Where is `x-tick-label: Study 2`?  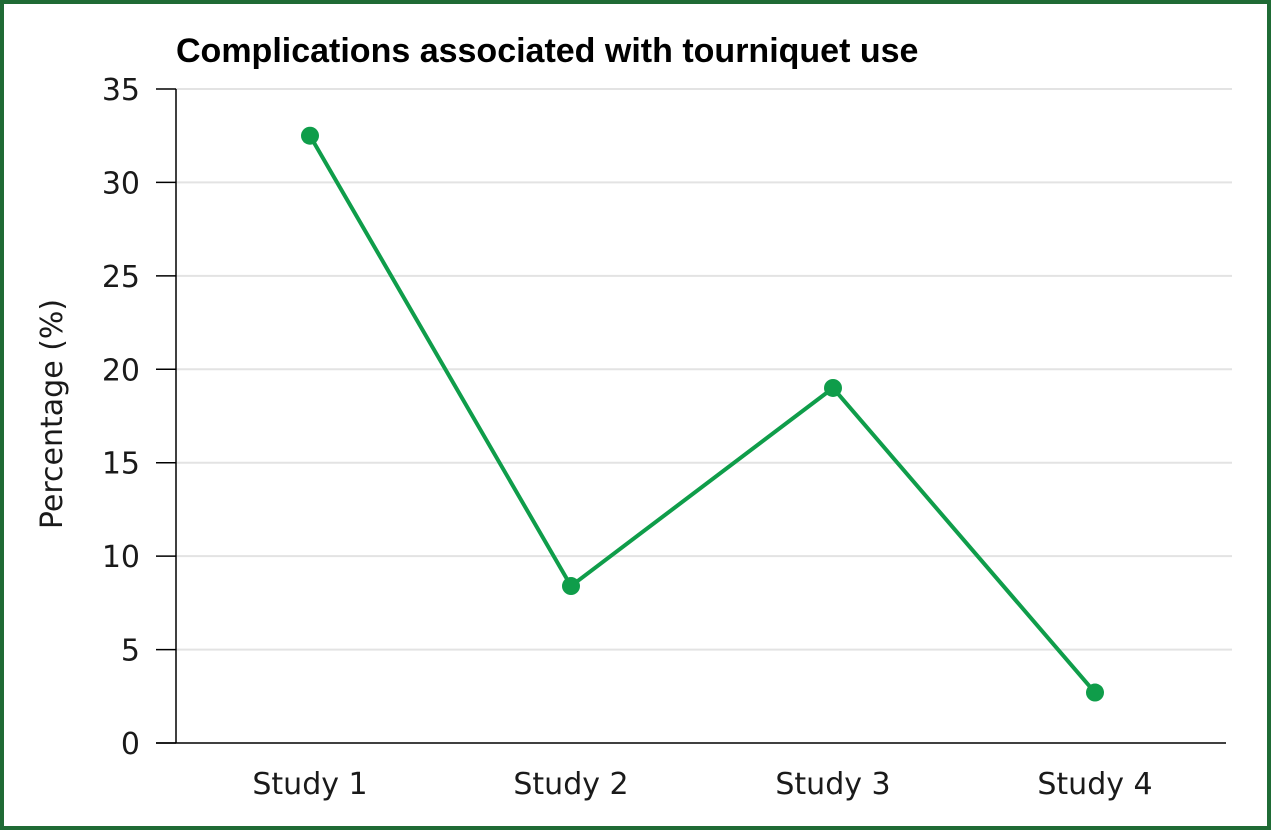
x-tick-label: Study 2 is located at coordinates (570, 784).